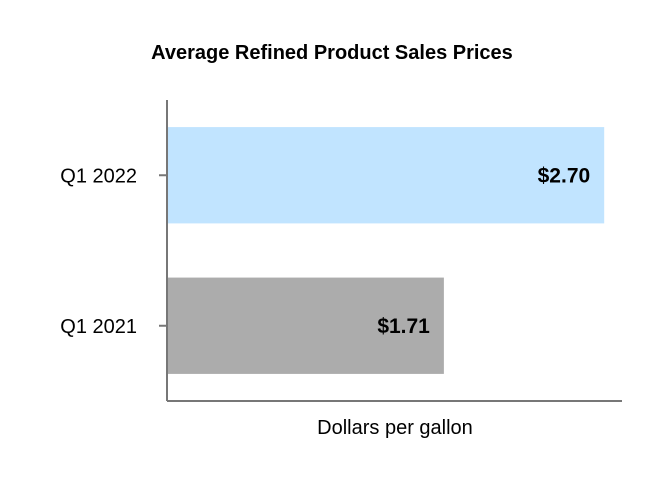 The image size is (664, 485). Describe the element at coordinates (564, 175) in the screenshot. I see `value-label-q1-2022: $2.70` at that location.